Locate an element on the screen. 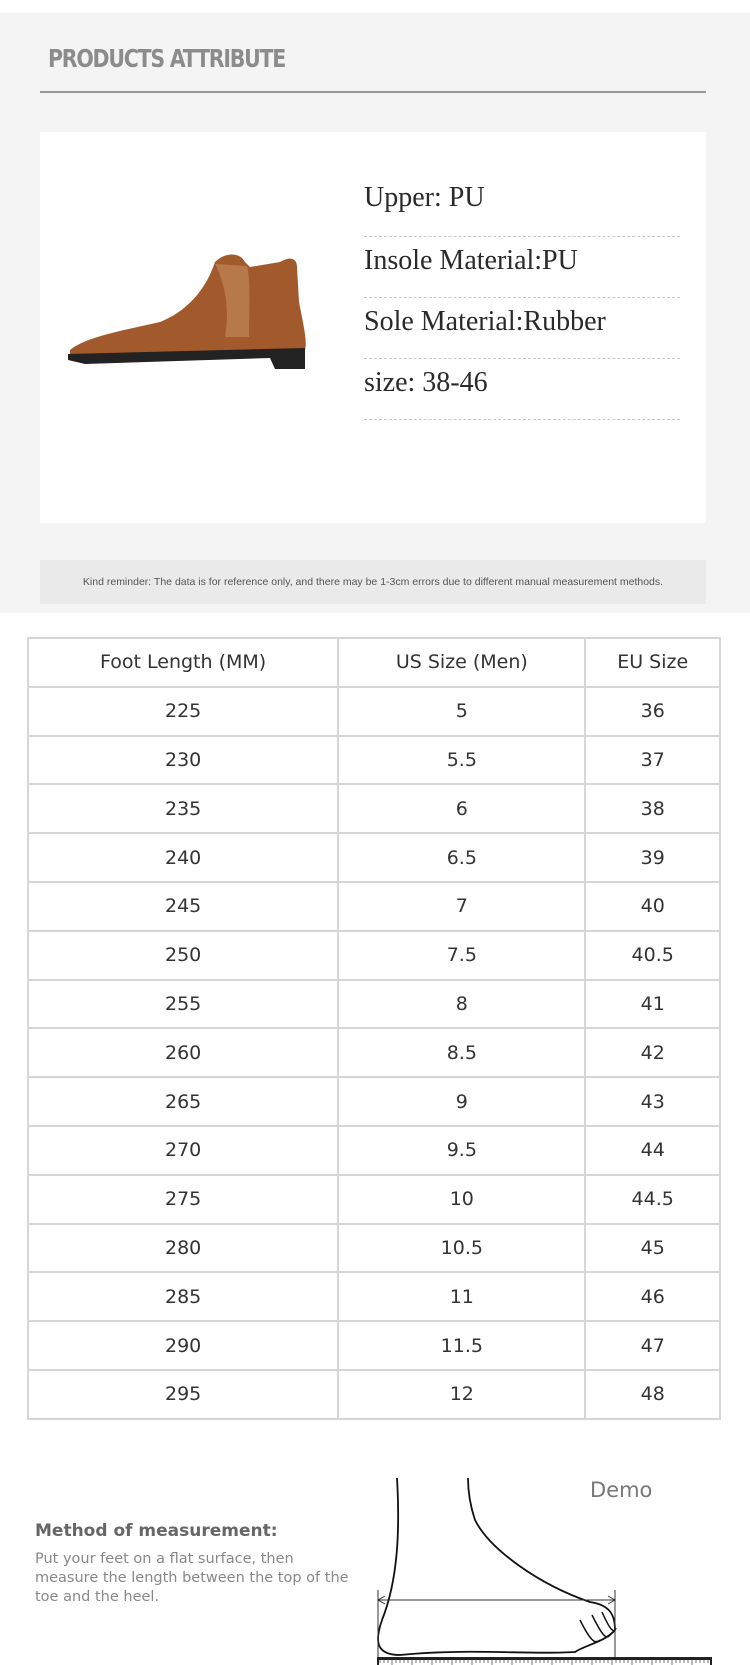 This screenshot has height=1665, width=750. table-cell: 6.5 is located at coordinates (462, 857).